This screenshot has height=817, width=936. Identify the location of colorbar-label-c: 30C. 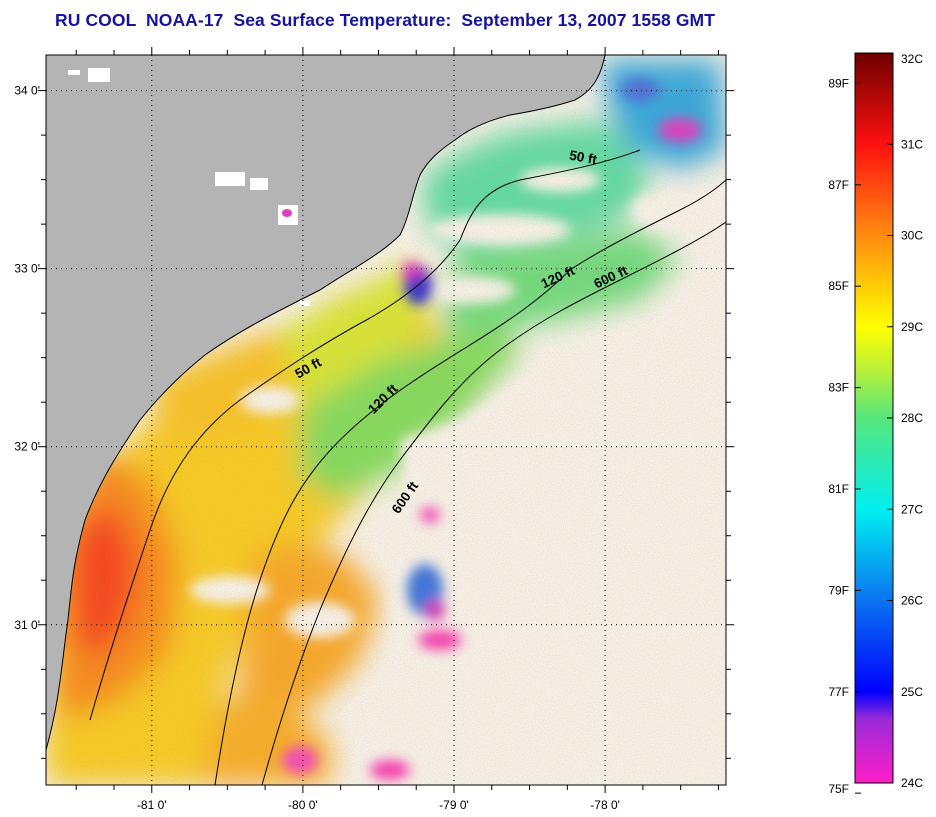
(912, 236).